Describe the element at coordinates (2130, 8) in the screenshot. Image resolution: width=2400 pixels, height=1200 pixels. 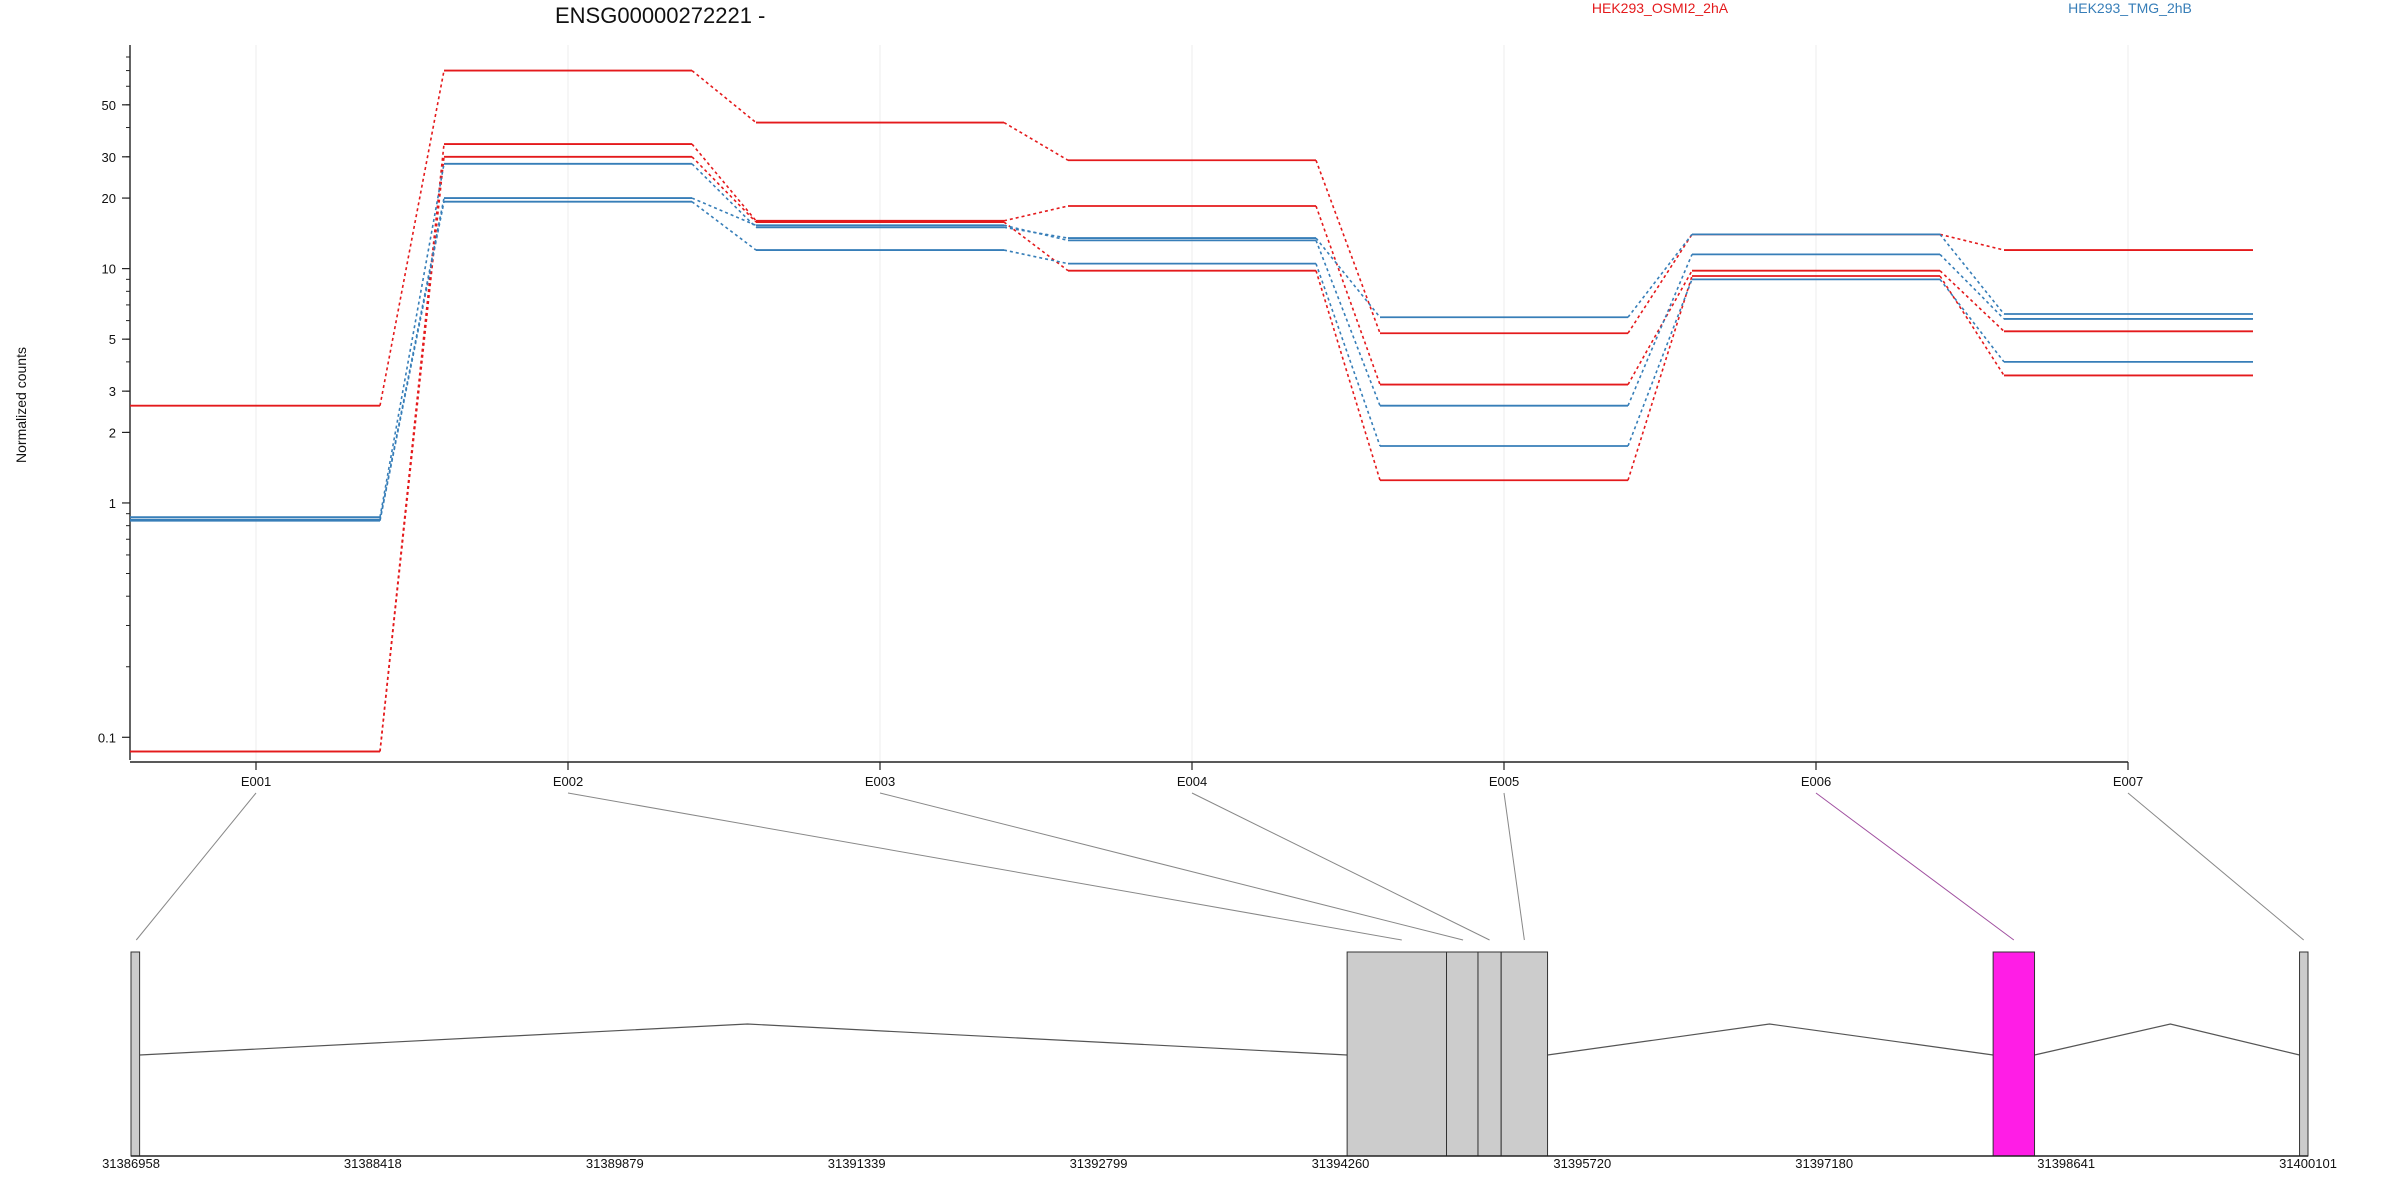
I see `legend-entry-tmg: HEK293_TMG_2hB` at that location.